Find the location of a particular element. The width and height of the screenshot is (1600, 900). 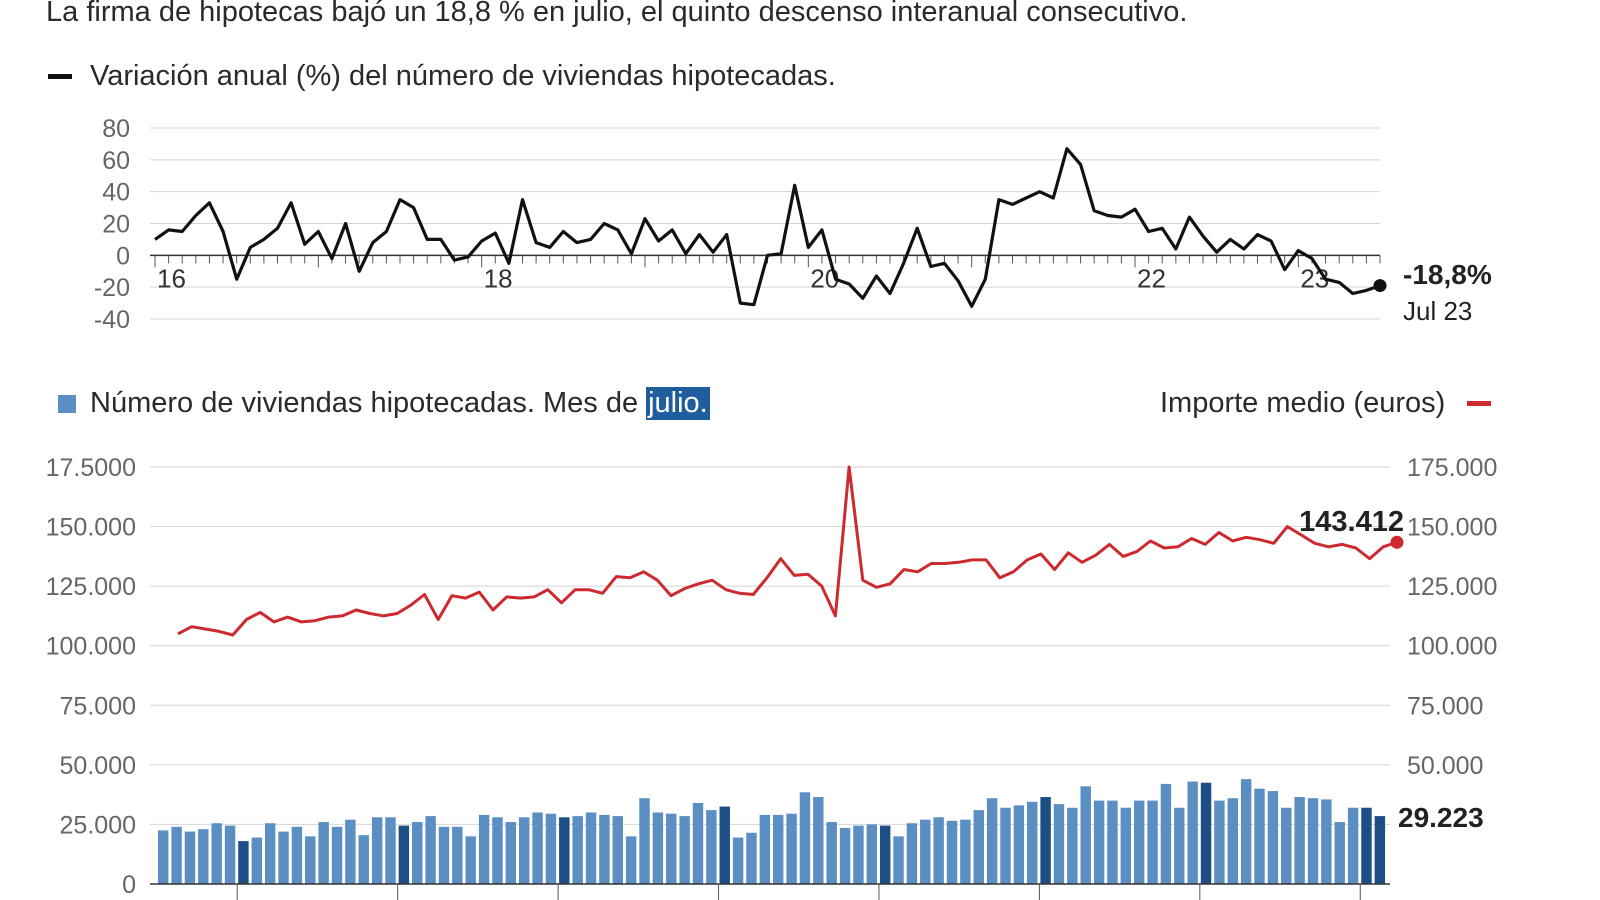

variation-line is located at coordinates (767, 227).